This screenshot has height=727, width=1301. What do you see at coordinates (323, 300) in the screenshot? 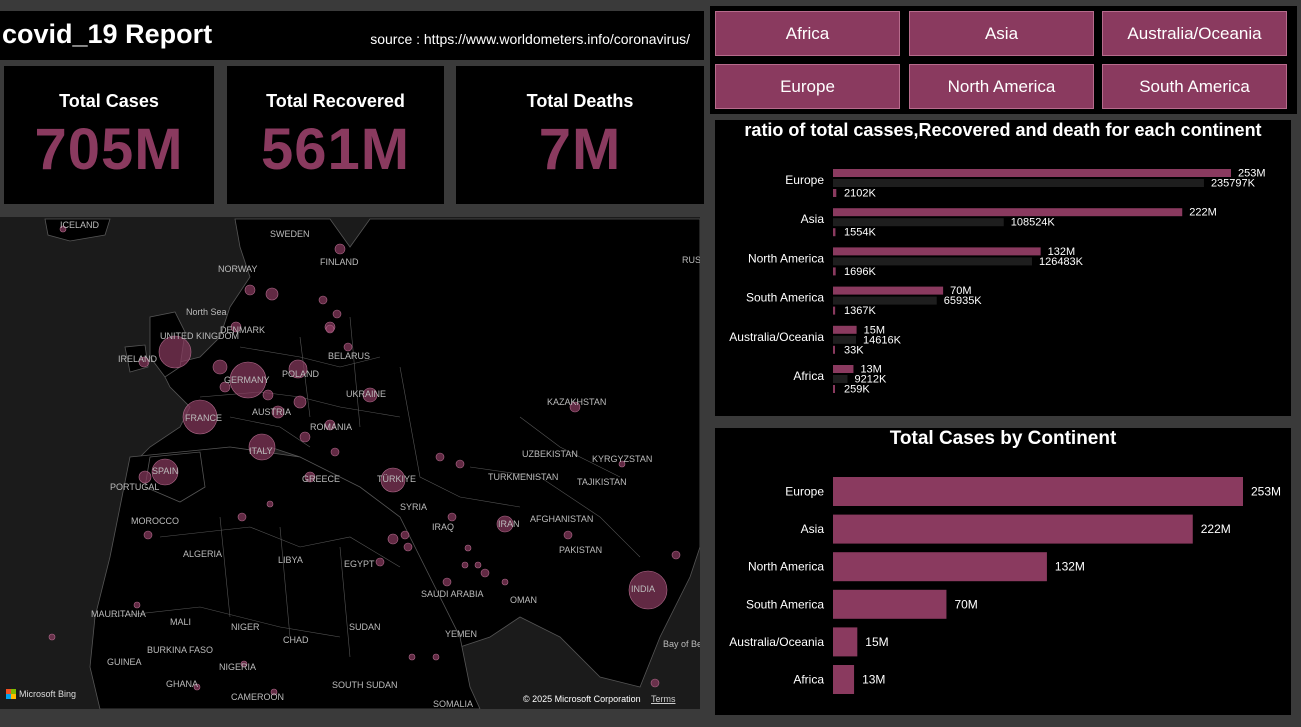
I see `bubble-estonia` at bounding box center [323, 300].